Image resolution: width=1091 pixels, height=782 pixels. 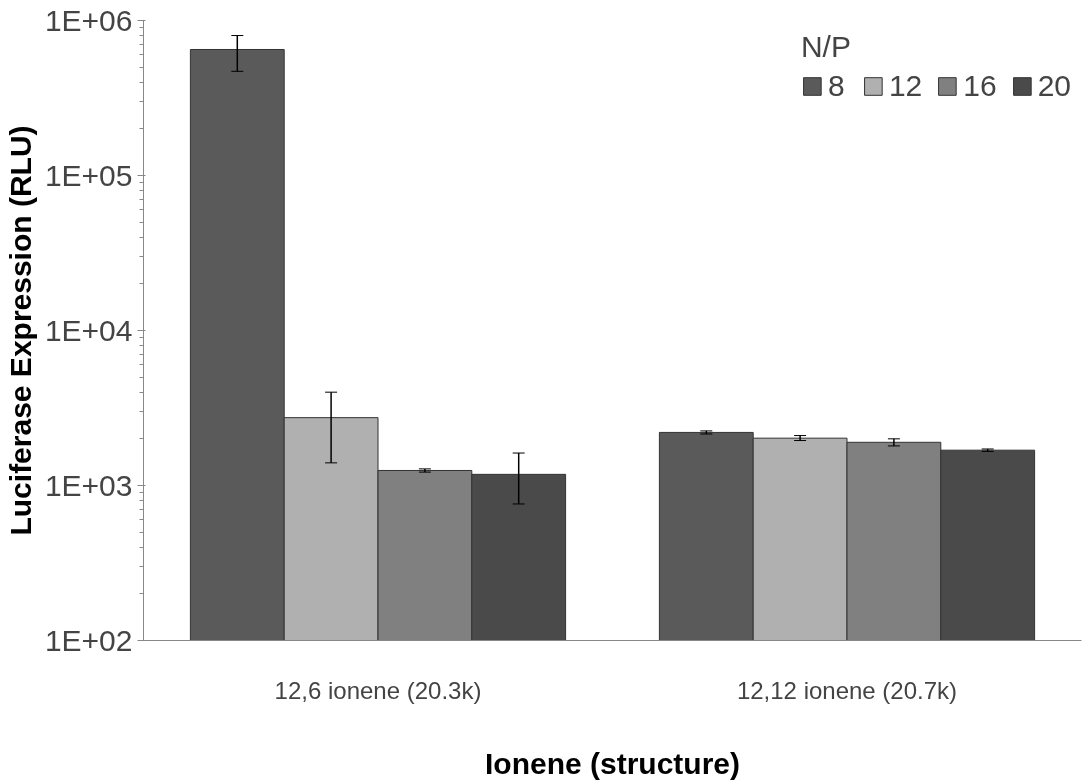 I want to click on y-tick-label: 1E+02, so click(x=88, y=640).